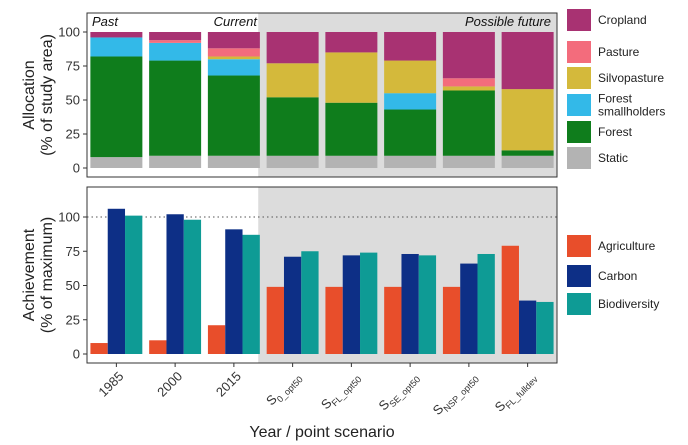 This screenshot has height=445, width=688. What do you see at coordinates (347, 391) in the screenshot?
I see `x-tick-label-subscript: FL_opt50` at bounding box center [347, 391].